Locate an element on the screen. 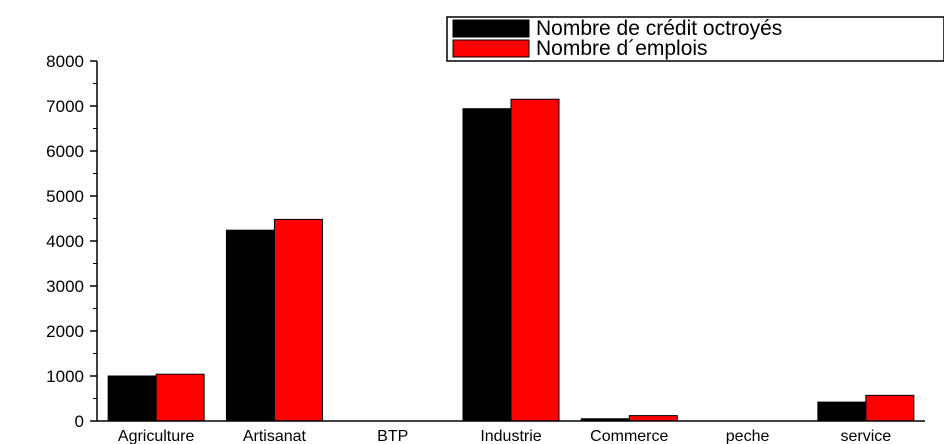 The image size is (944, 444). x-tick-label: Industrie is located at coordinates (510, 436).